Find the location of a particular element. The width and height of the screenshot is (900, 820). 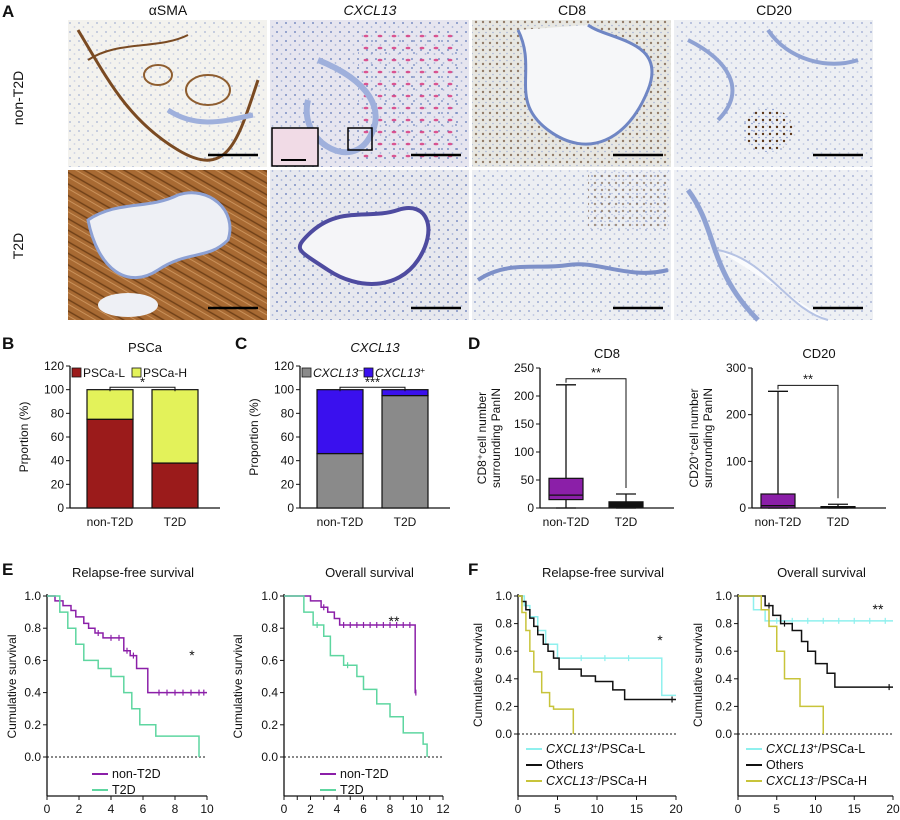

y-axis-label: Proportion (%) is located at coordinates (254, 436).